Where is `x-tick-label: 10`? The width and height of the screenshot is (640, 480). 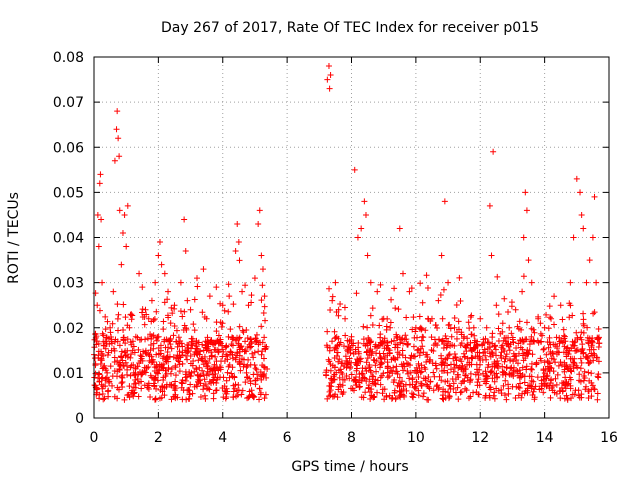
x-tick-label: 10 is located at coordinates (416, 438).